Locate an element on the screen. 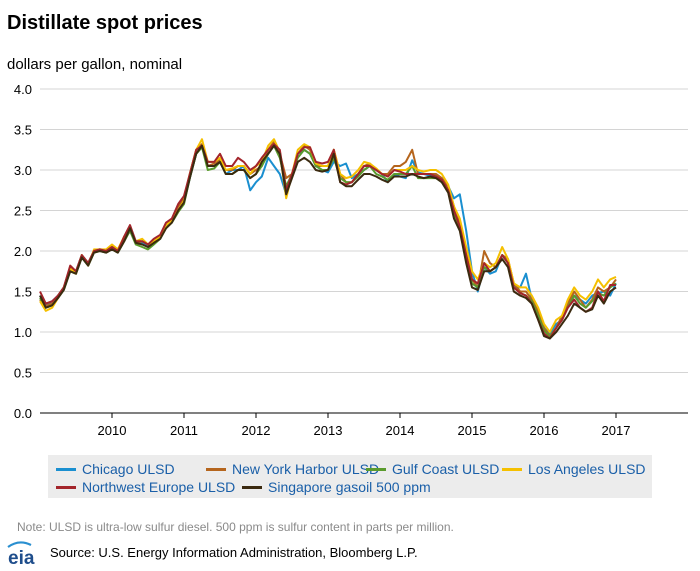  legend-label-los-angeles: Los Angeles ULSD is located at coordinates (587, 469).